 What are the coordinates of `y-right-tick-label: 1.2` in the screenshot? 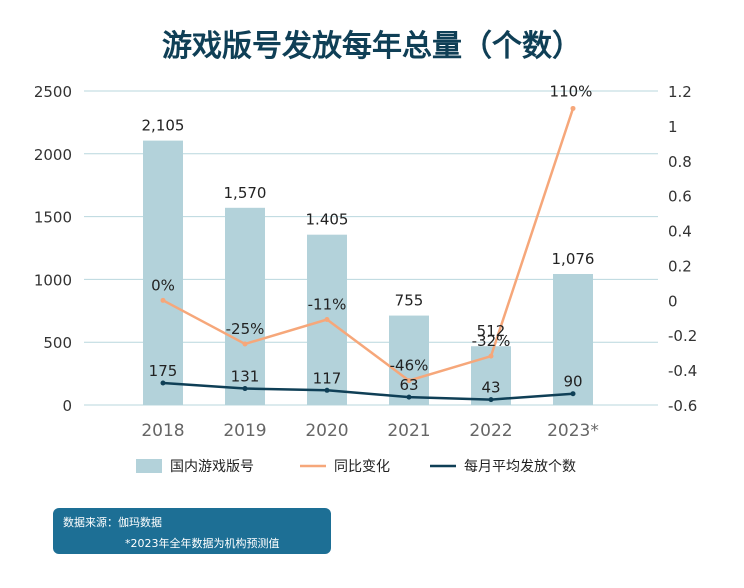 It's located at (680, 92).